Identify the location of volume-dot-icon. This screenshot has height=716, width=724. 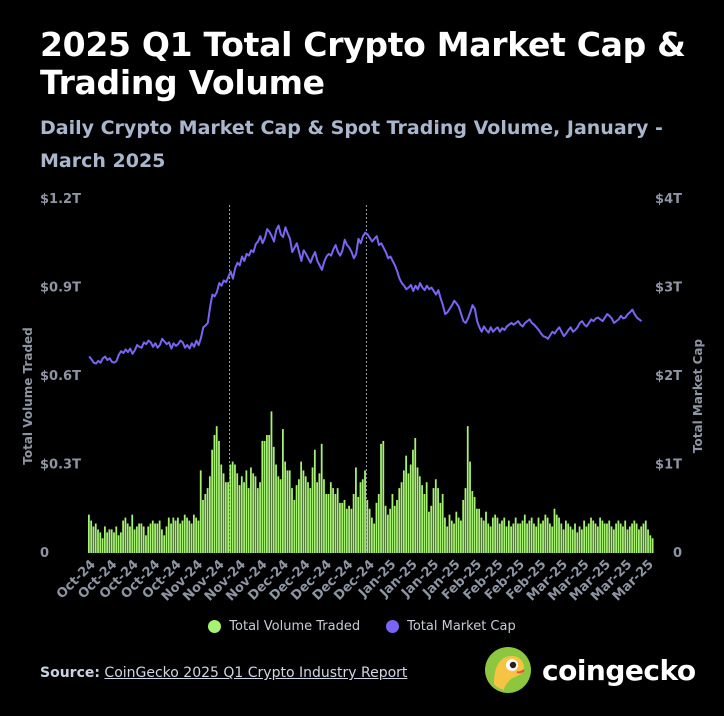
(215, 626).